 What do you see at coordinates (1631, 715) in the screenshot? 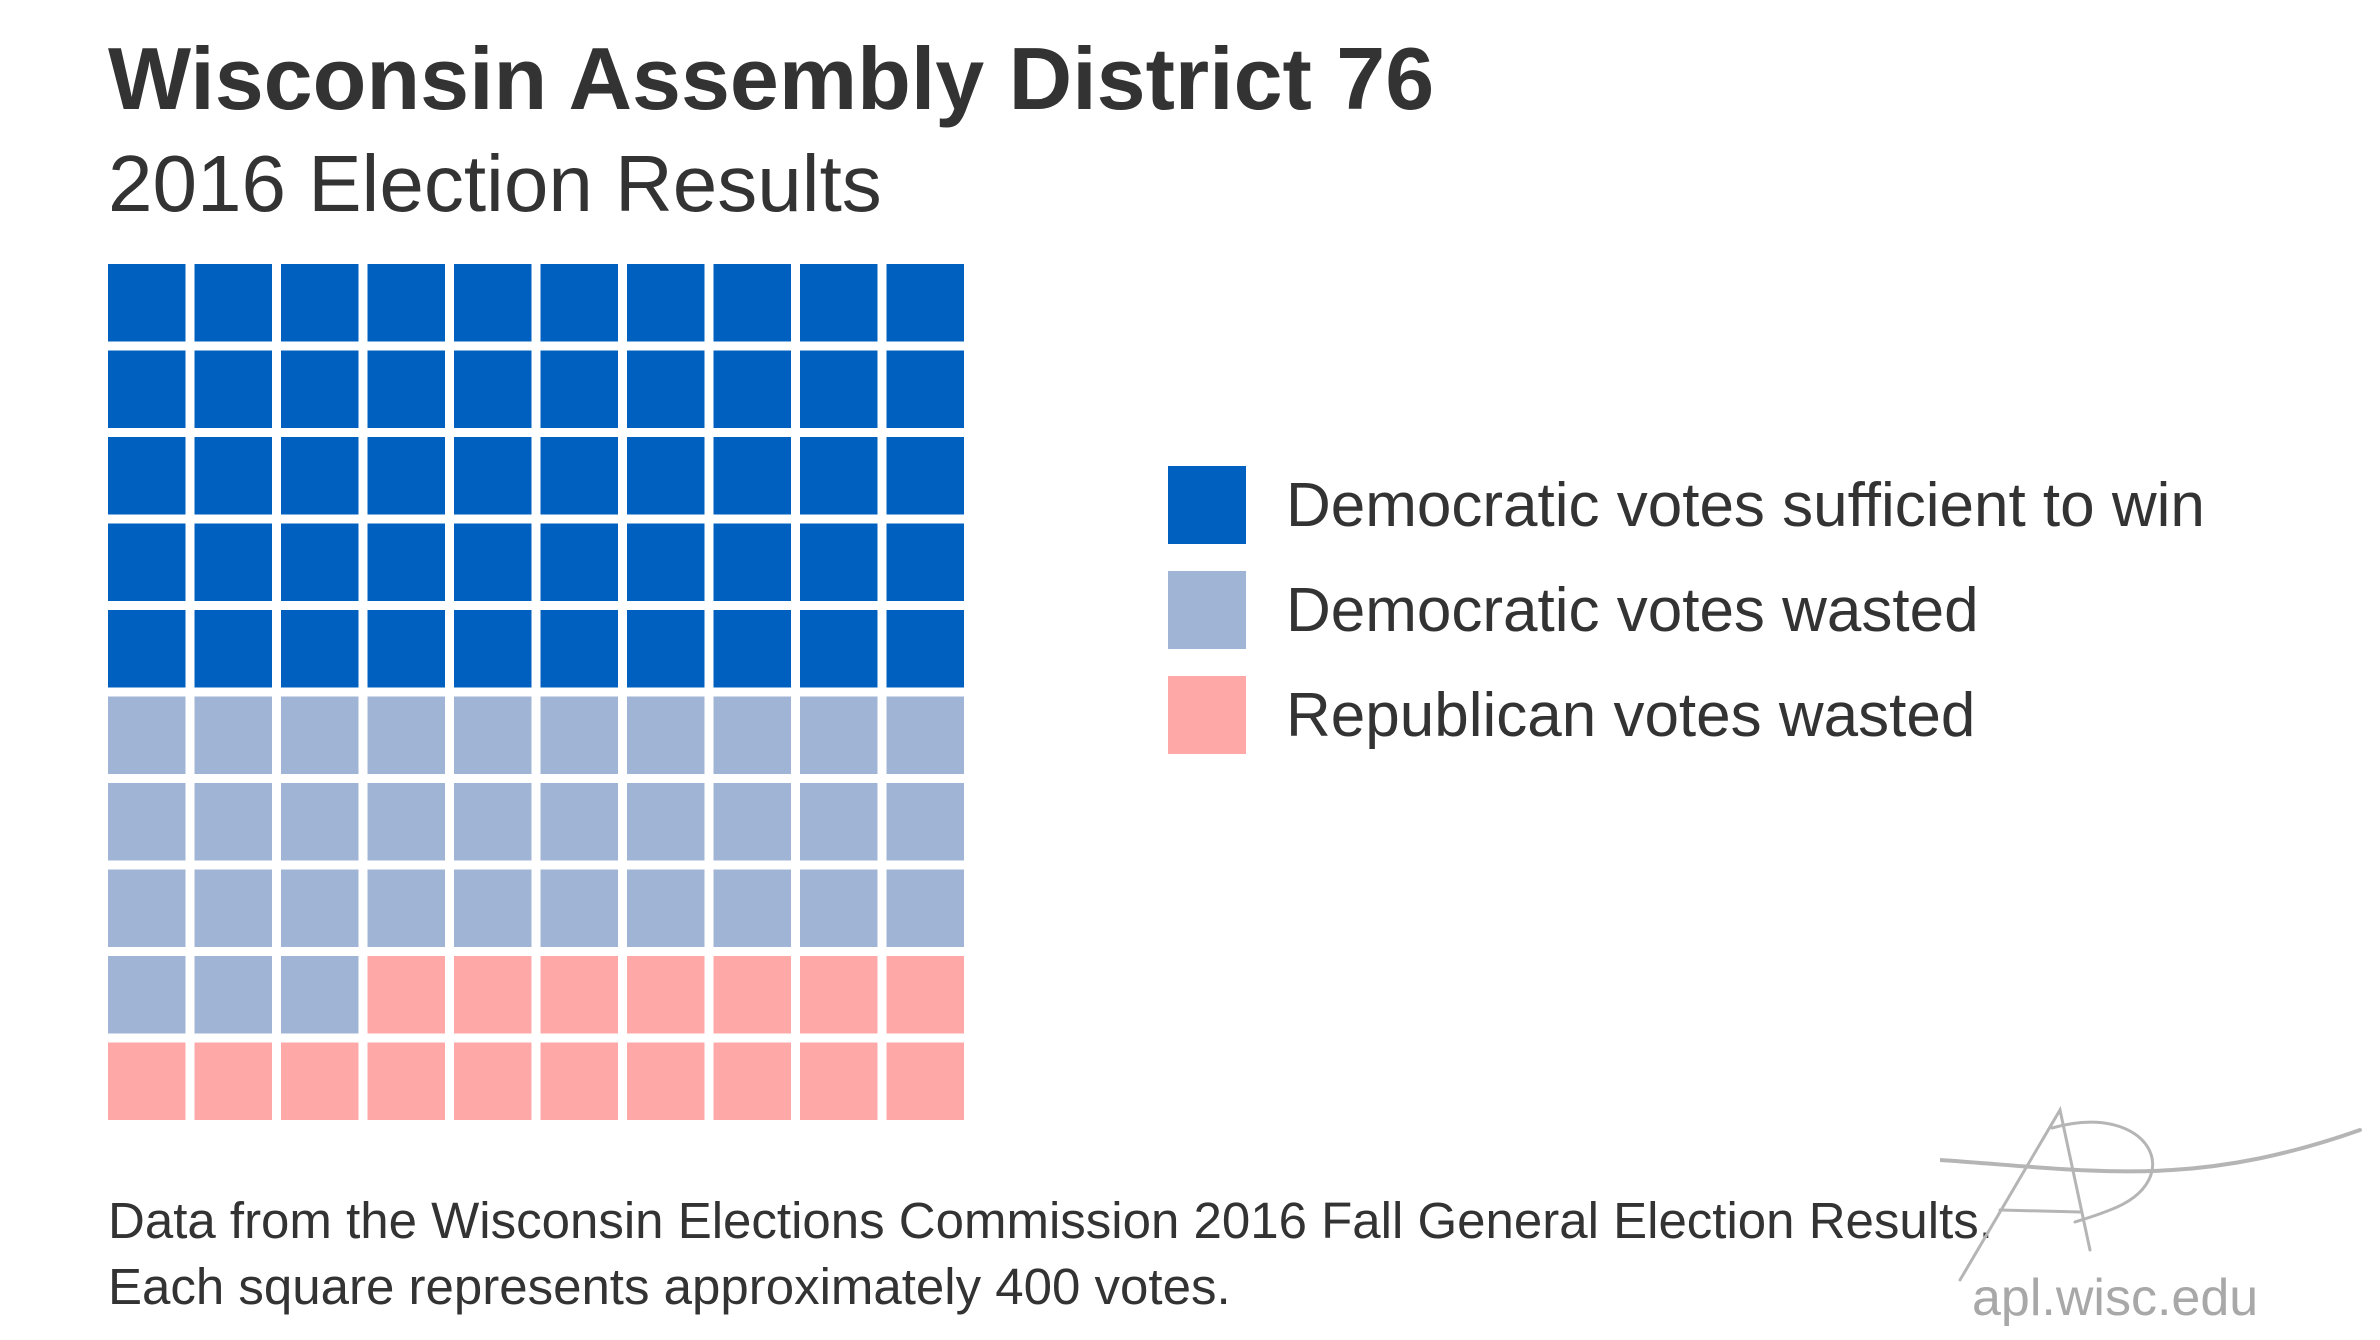
I see `legend-label: Republican votes wasted` at bounding box center [1631, 715].